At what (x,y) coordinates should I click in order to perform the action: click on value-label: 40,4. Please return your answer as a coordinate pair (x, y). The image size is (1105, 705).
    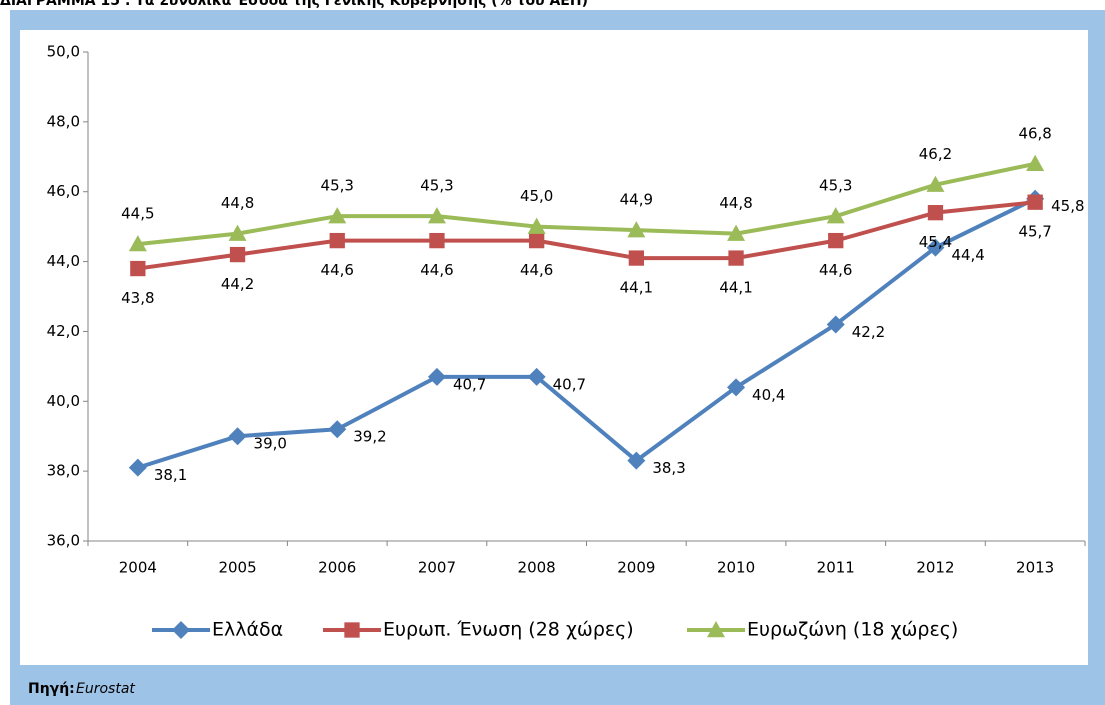
    Looking at the image, I should click on (768, 395).